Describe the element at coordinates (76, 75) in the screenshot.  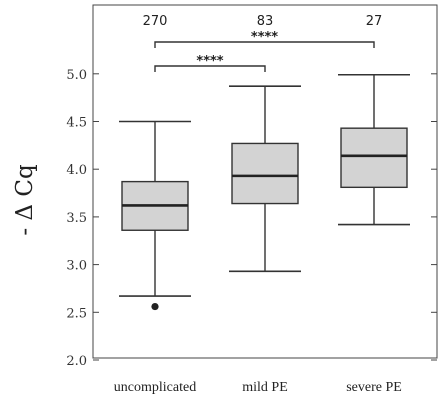
I see `y-tick-label: 5.0` at that location.